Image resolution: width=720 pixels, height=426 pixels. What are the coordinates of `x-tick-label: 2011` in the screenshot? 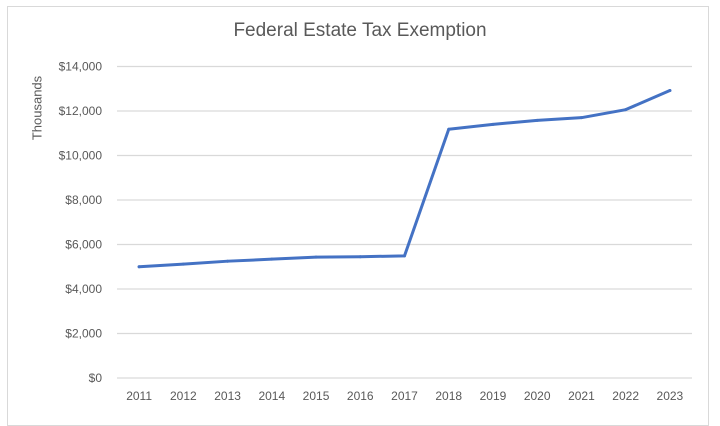 It's located at (139, 396).